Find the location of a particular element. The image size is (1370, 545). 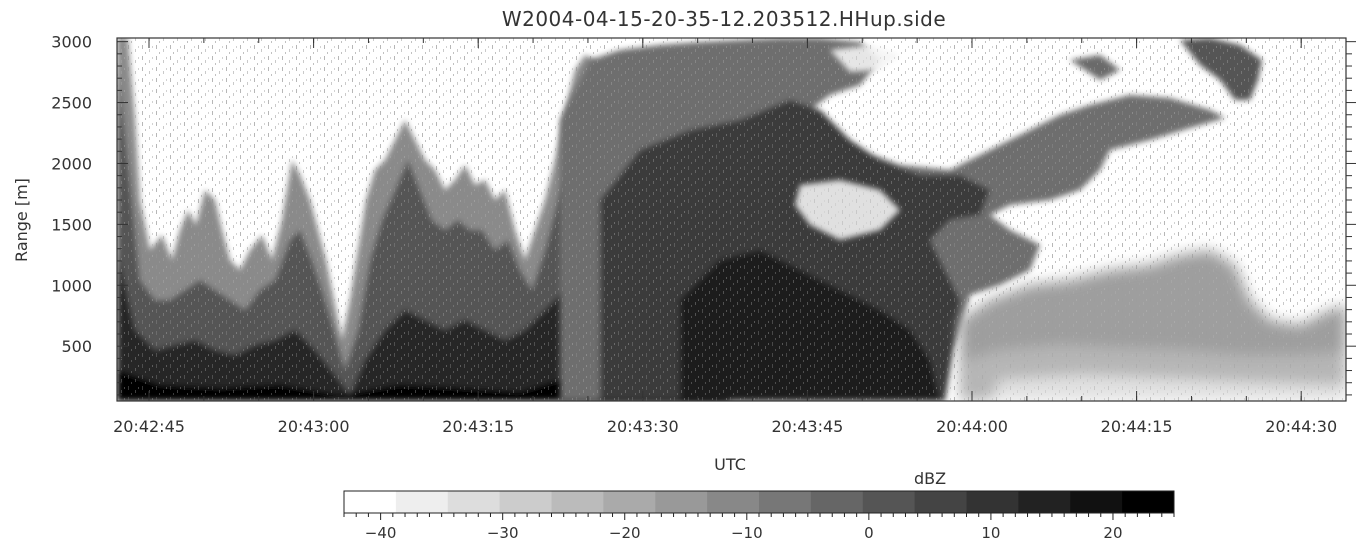

colorbar-swatches is located at coordinates (759, 502).